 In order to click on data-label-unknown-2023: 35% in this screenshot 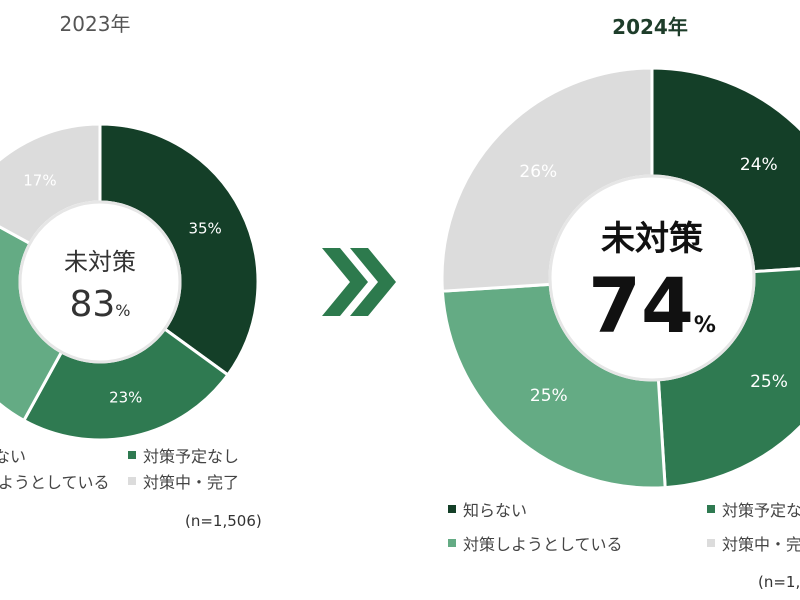, I will do `click(204, 229)`.